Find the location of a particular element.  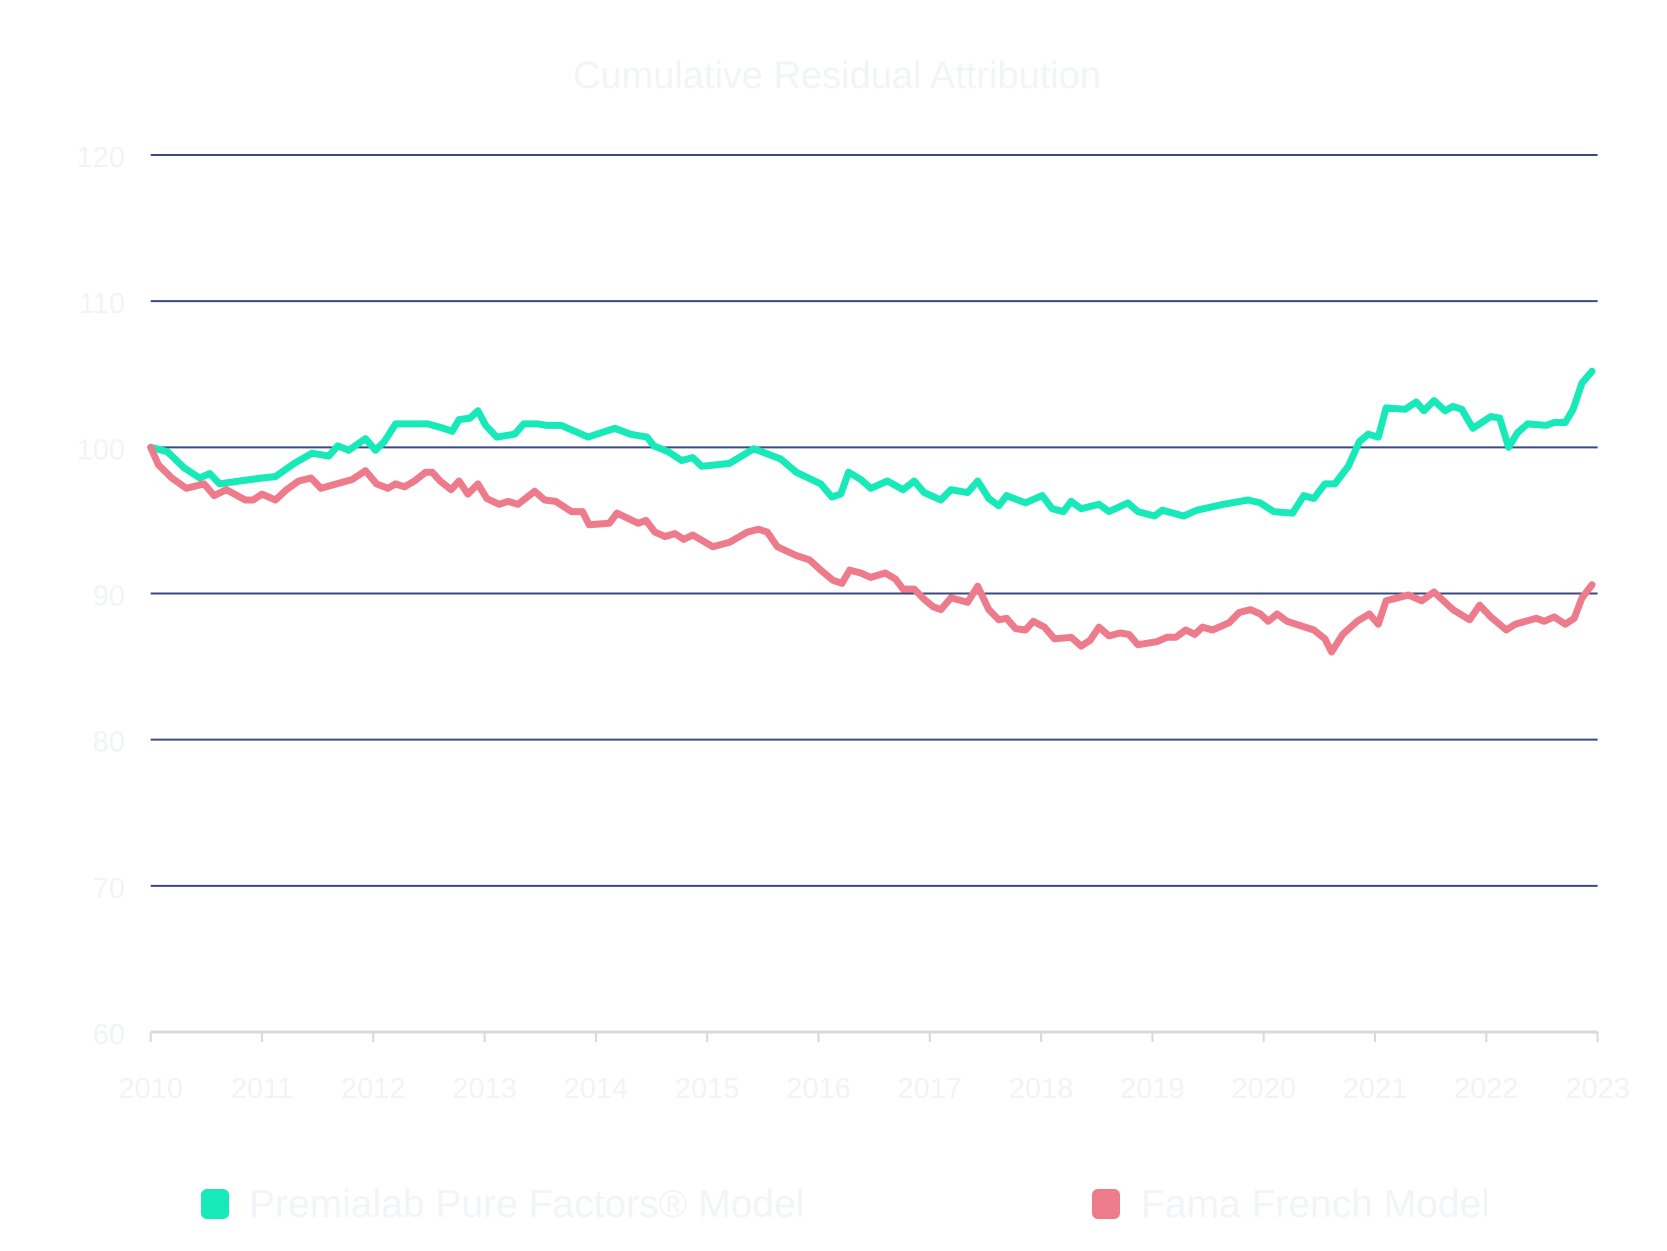

x-tick-label: 2017 is located at coordinates (930, 1089).